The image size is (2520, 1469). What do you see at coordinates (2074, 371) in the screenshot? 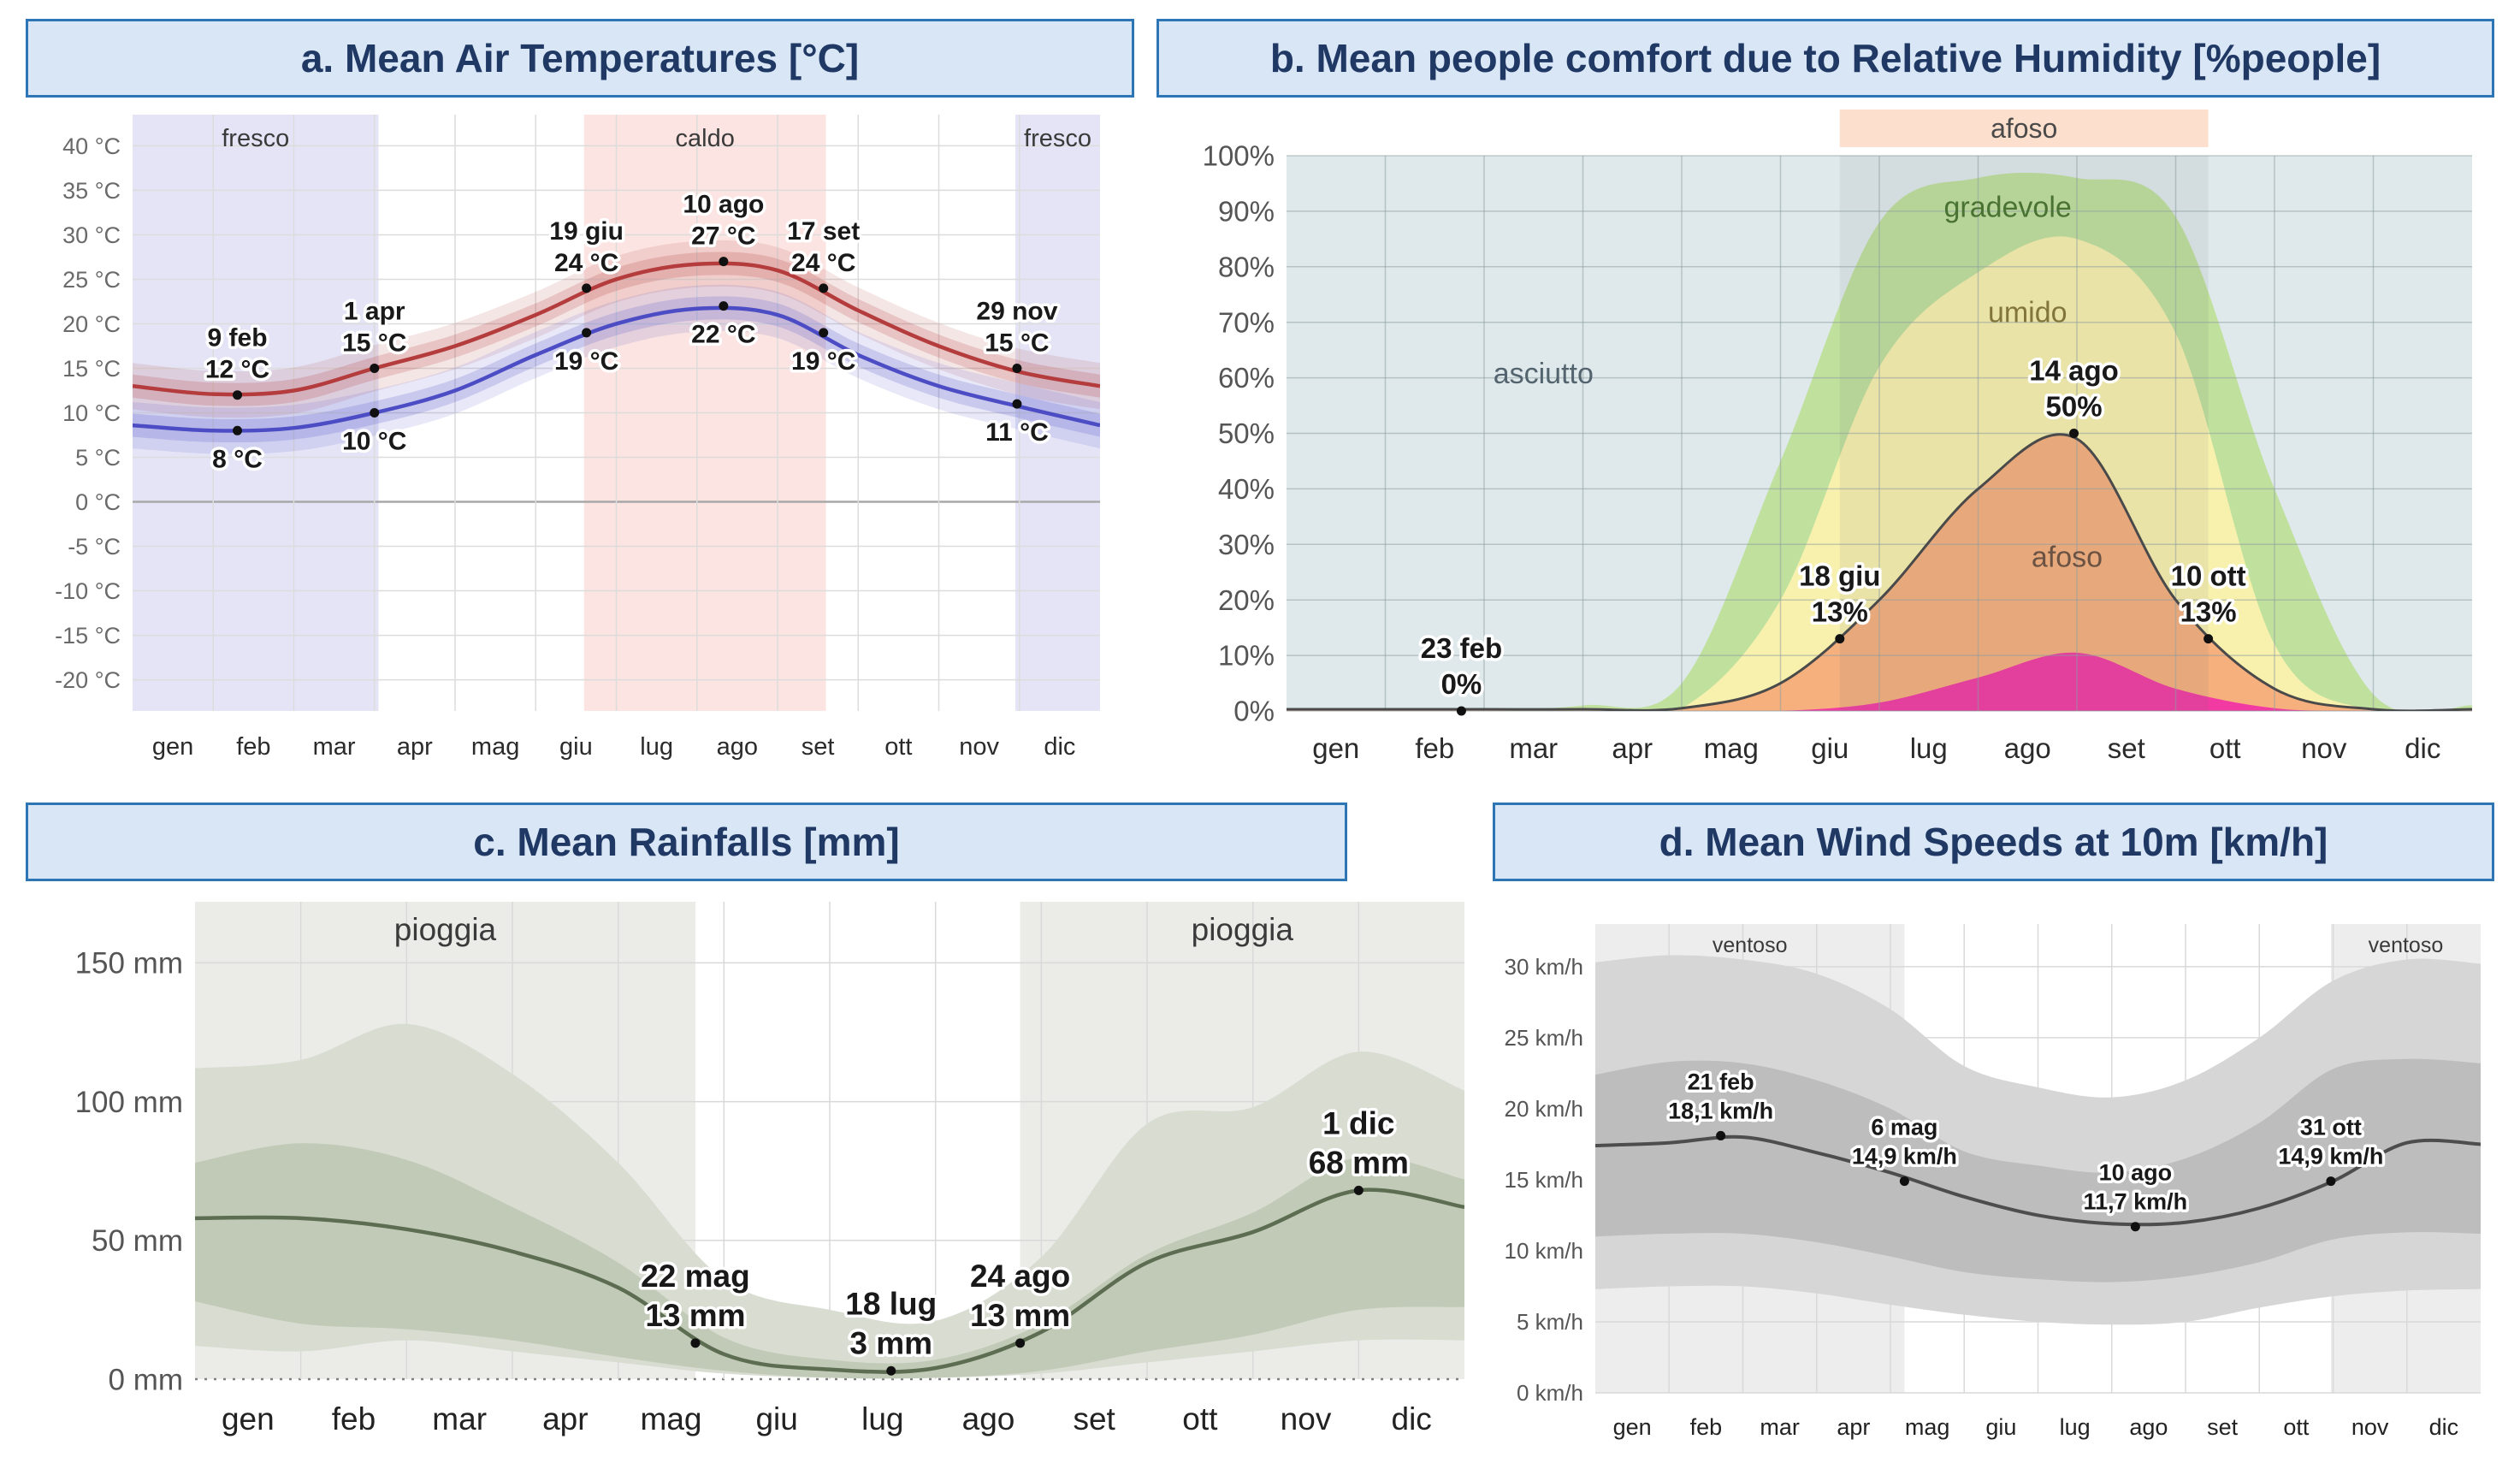
I see `svg-text: 14 ago` at bounding box center [2074, 371].